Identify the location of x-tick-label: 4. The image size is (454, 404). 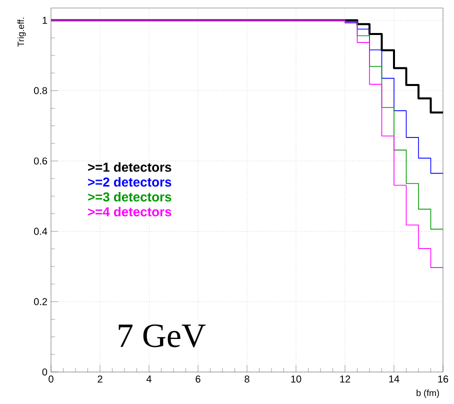
(149, 379).